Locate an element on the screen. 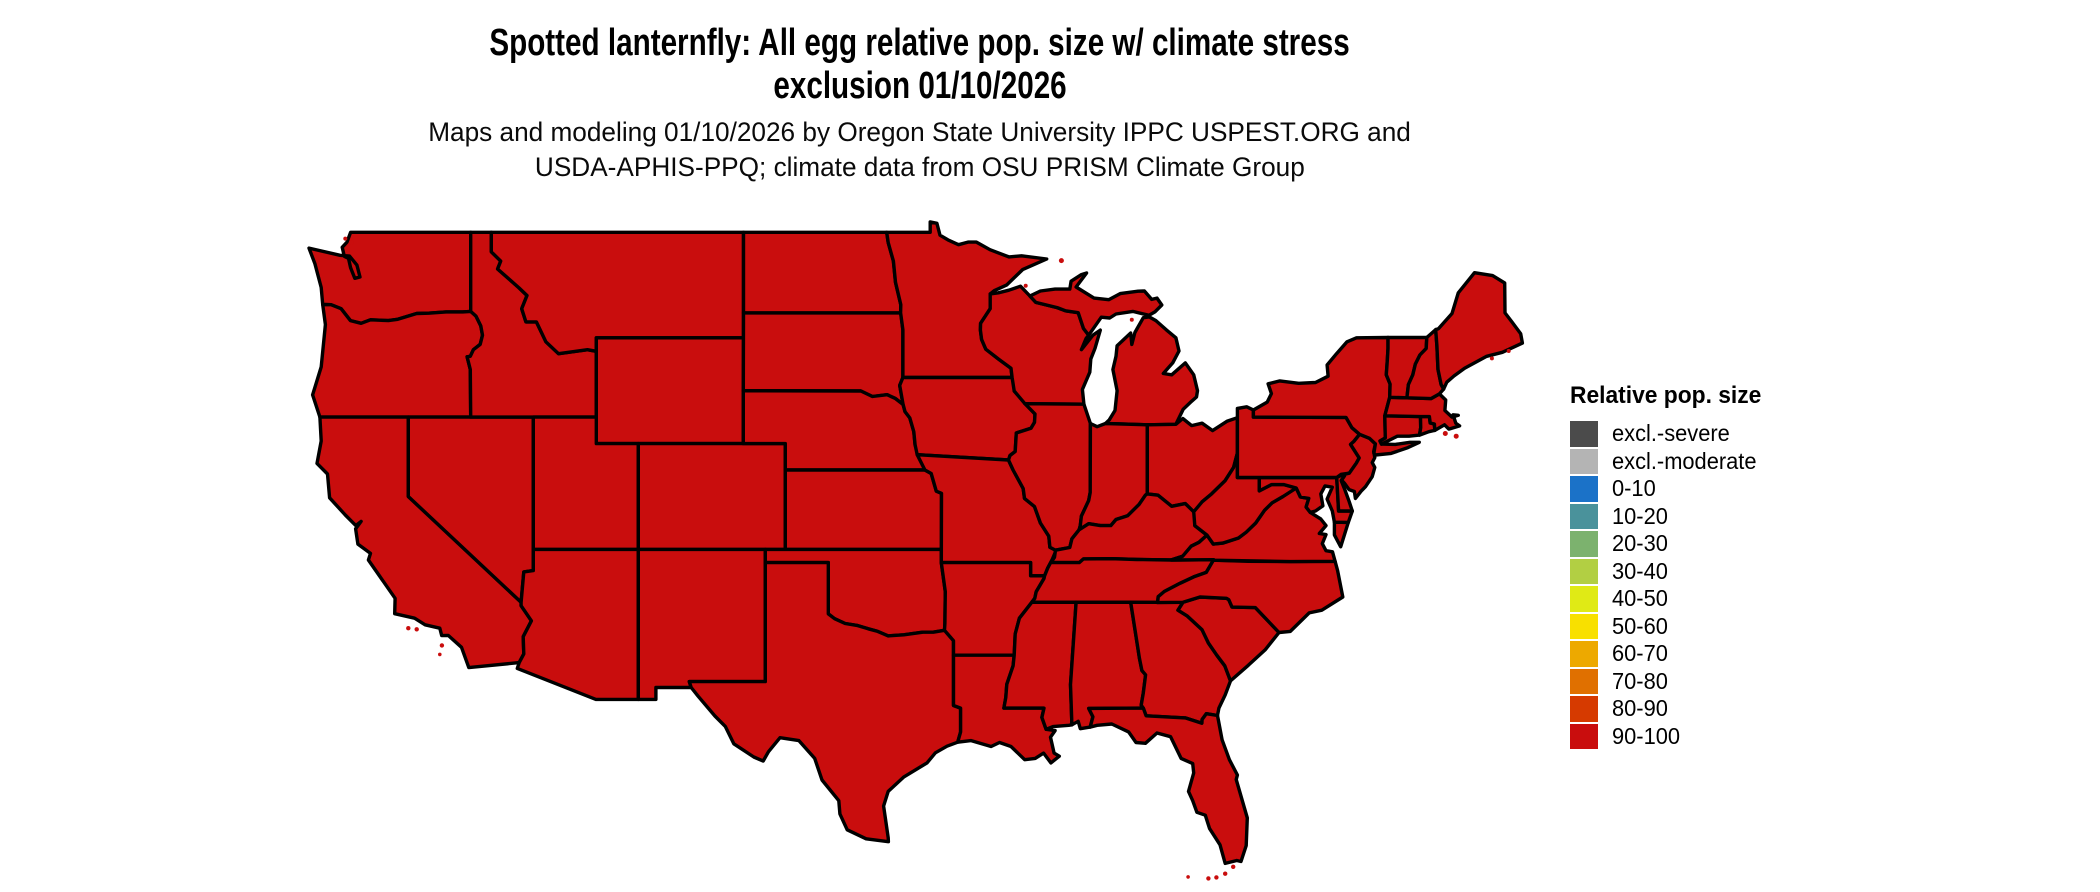  legend-item-label: 80-90 is located at coordinates (1640, 708).